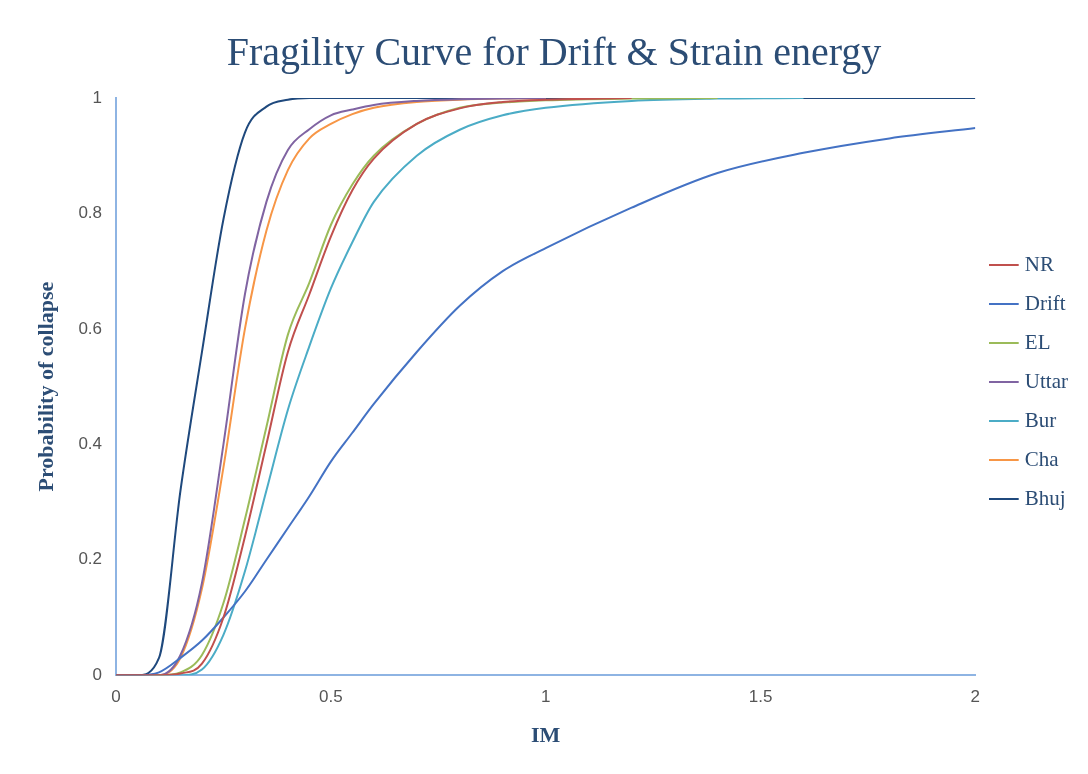 Image resolution: width=1088 pixels, height=774 pixels. I want to click on y-tick-label: 0.6, so click(90, 328).